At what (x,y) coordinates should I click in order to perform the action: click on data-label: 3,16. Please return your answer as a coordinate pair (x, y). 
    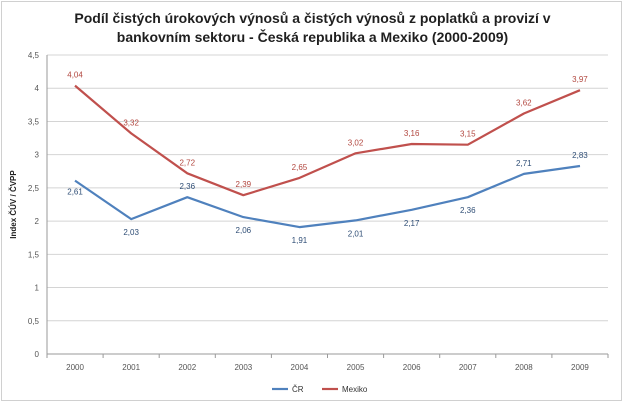
    Looking at the image, I should click on (412, 133).